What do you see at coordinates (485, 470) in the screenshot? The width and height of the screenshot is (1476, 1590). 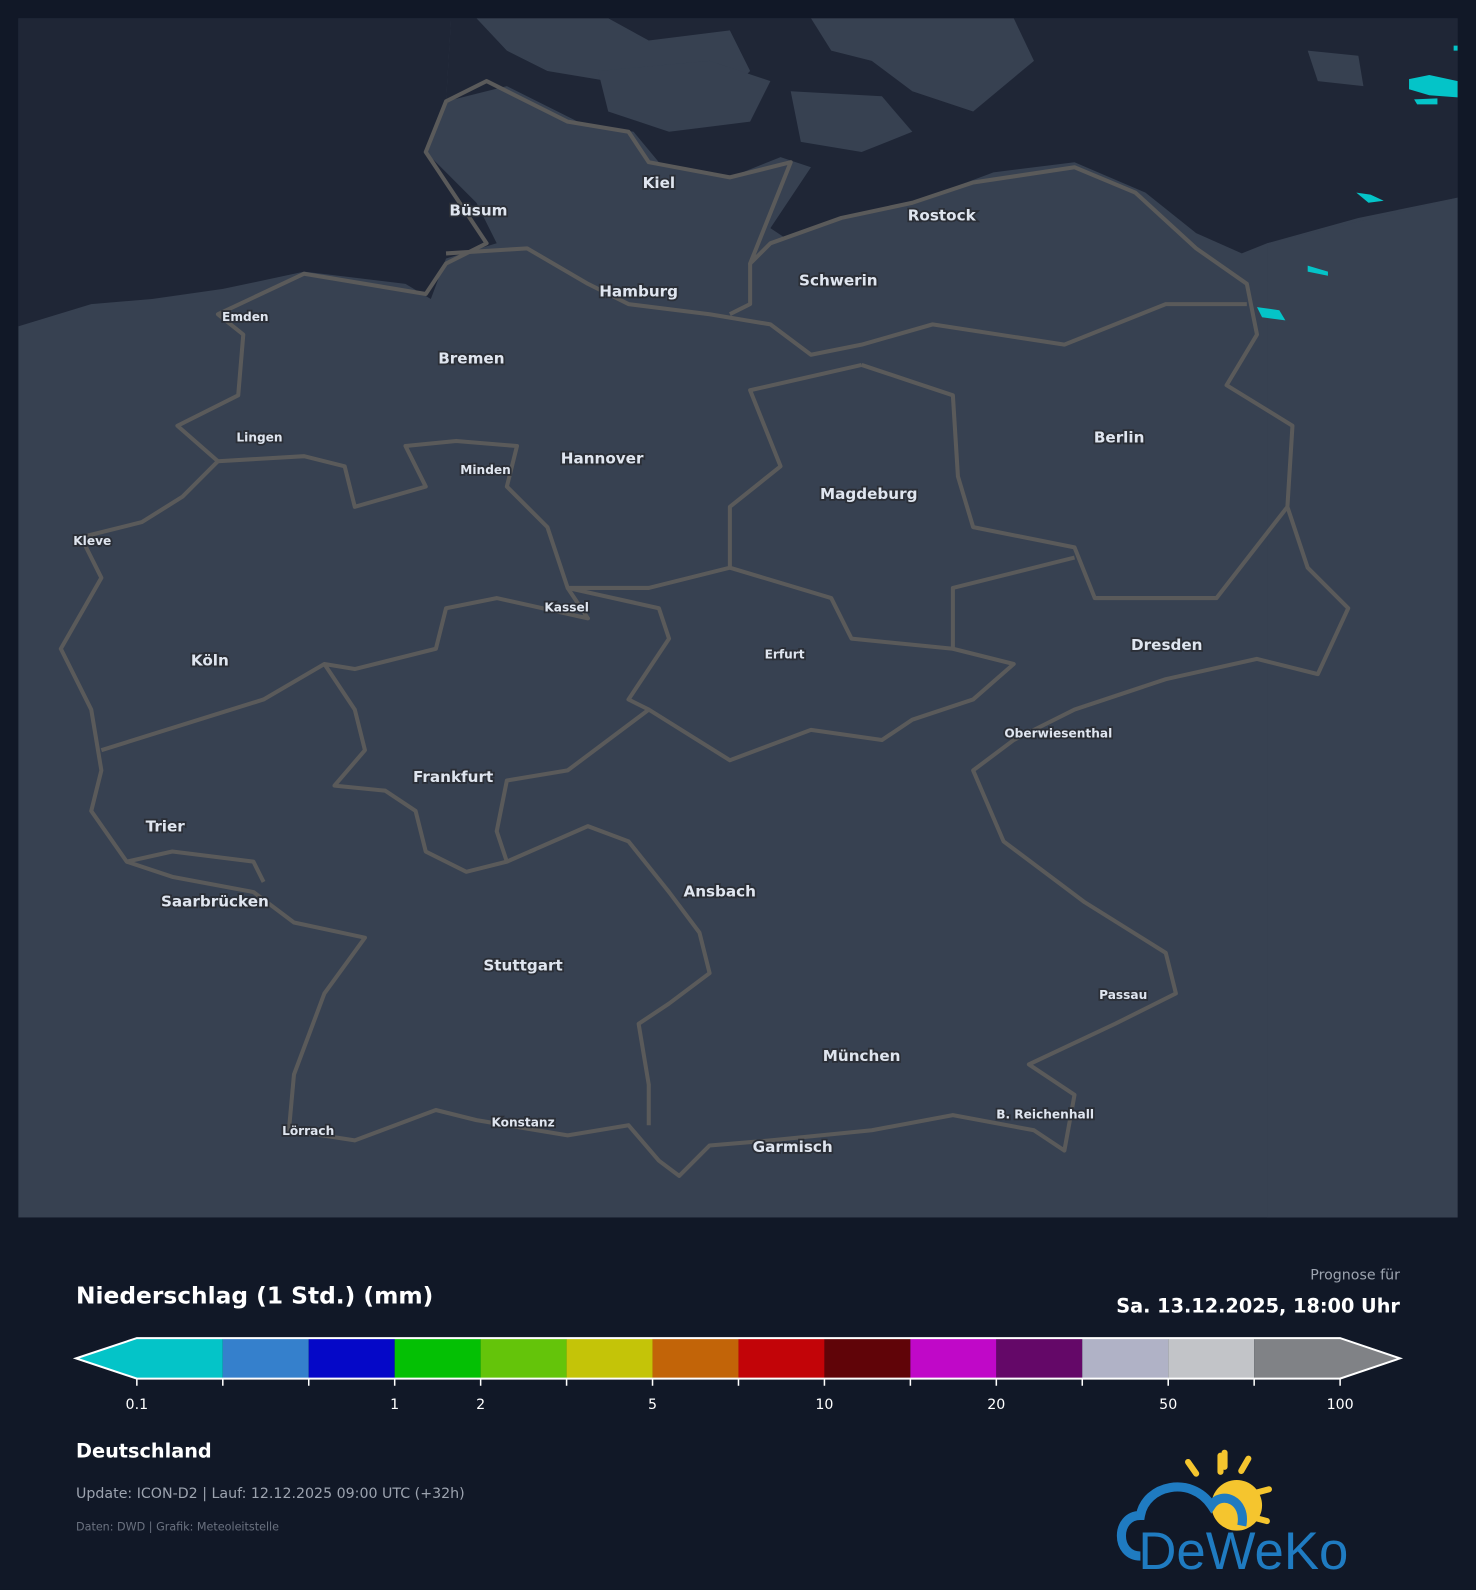 I see `city-label: Minden` at bounding box center [485, 470].